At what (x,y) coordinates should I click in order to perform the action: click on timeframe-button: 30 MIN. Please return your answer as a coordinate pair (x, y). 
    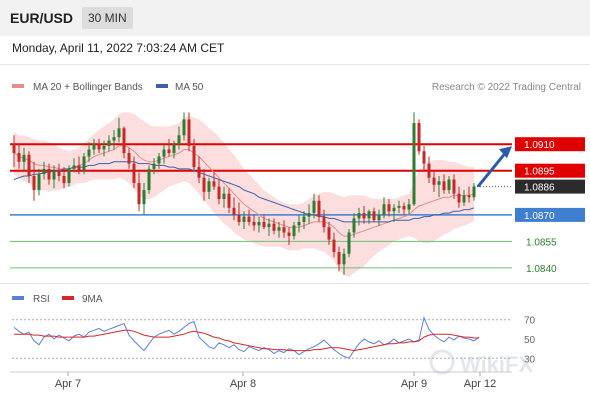
    Looking at the image, I should click on (107, 18).